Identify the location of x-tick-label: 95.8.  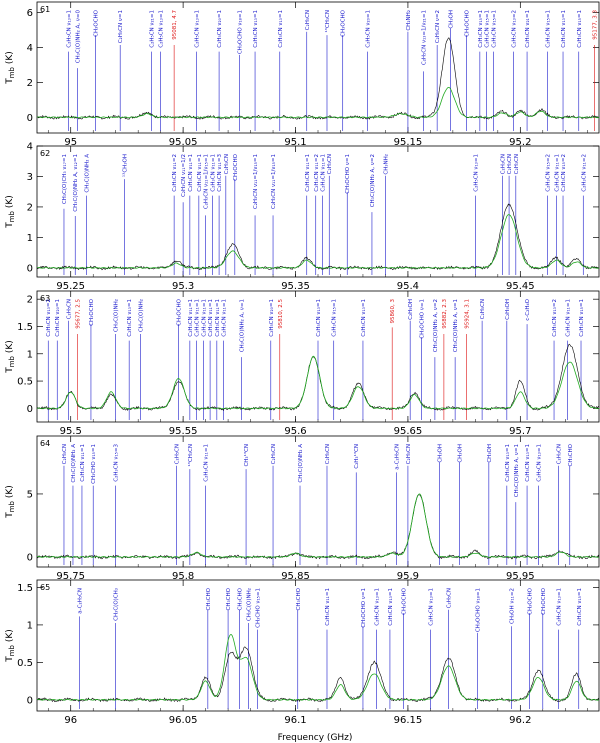
(183, 576).